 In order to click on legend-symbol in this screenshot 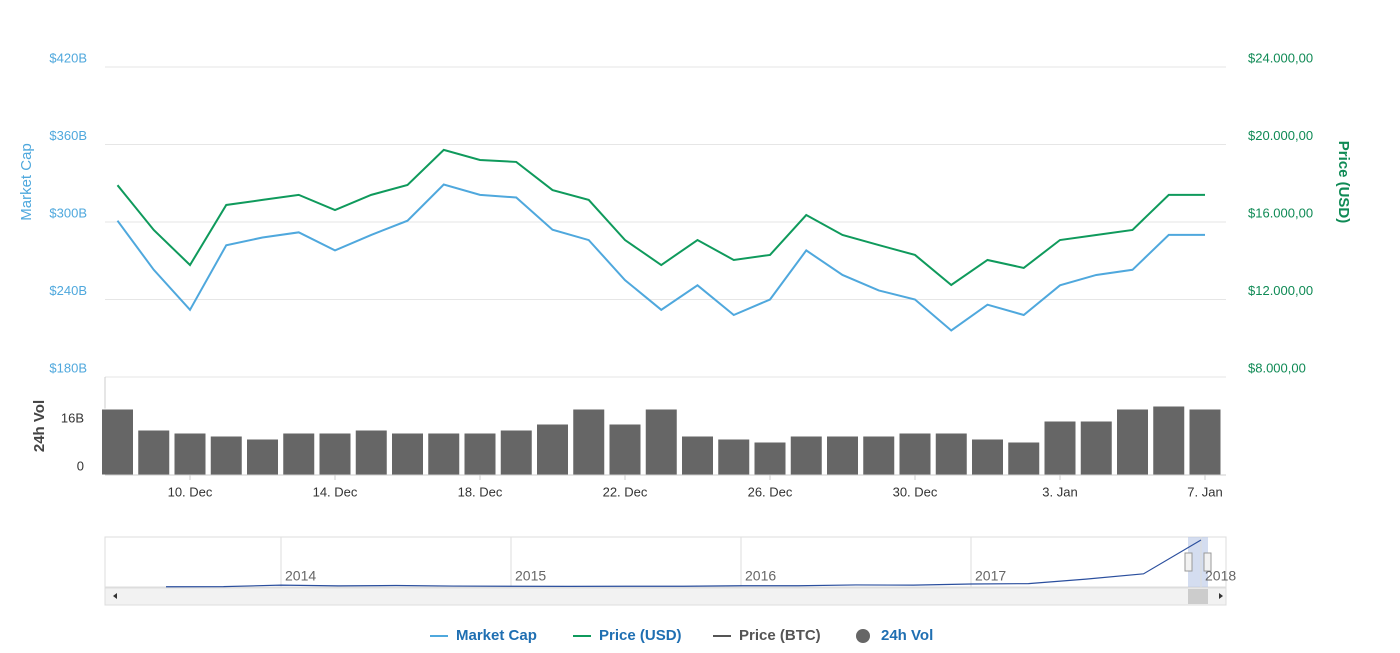, I will do `click(863, 636)`.